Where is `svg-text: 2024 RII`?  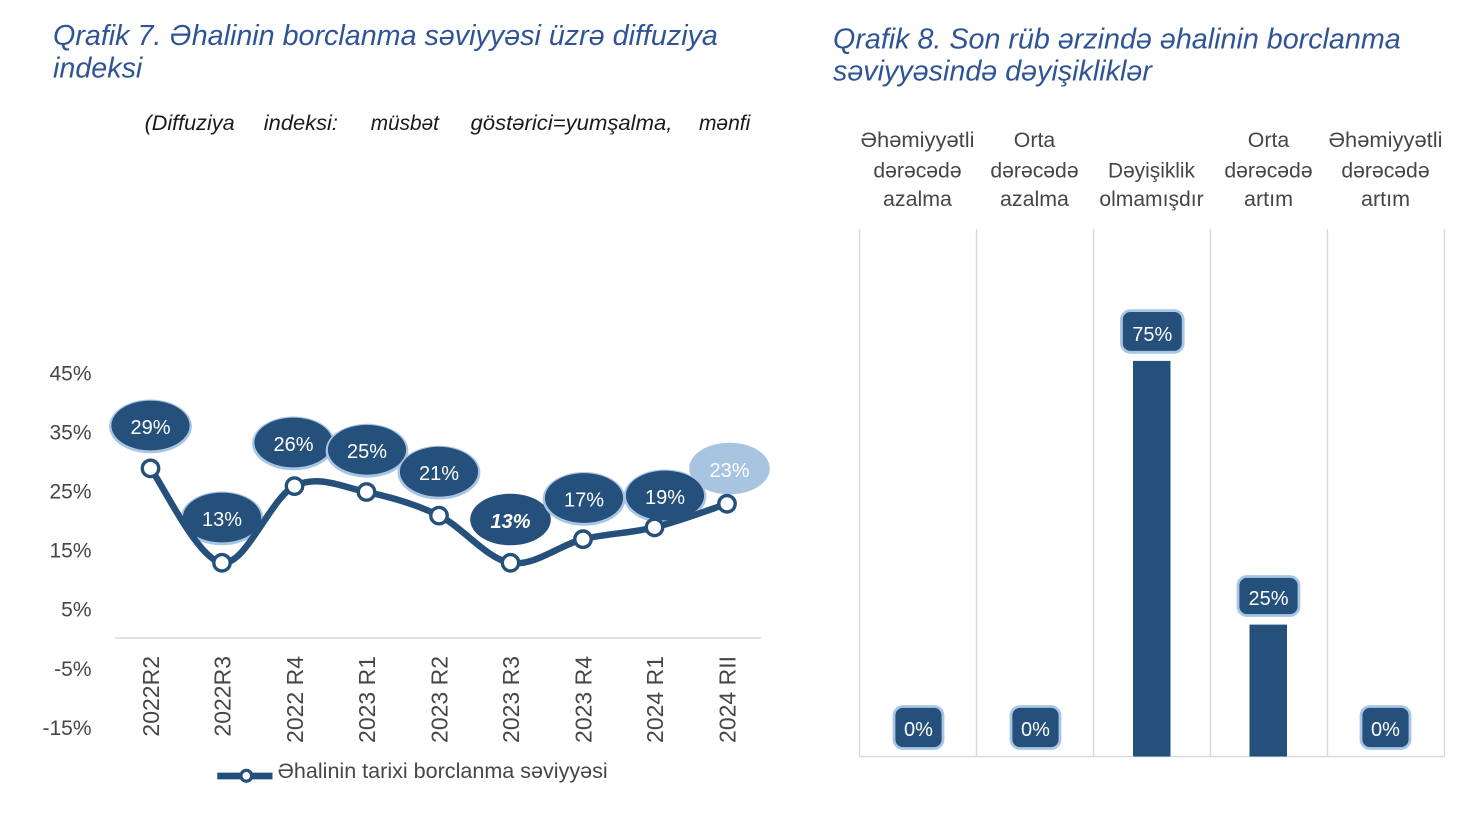
svg-text: 2024 RII is located at coordinates (727, 699).